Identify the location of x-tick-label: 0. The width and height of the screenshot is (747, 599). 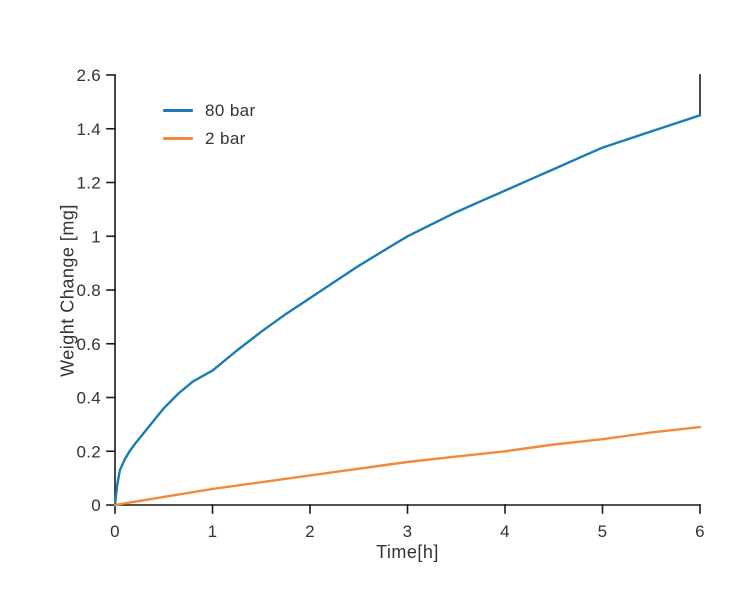
(115, 531).